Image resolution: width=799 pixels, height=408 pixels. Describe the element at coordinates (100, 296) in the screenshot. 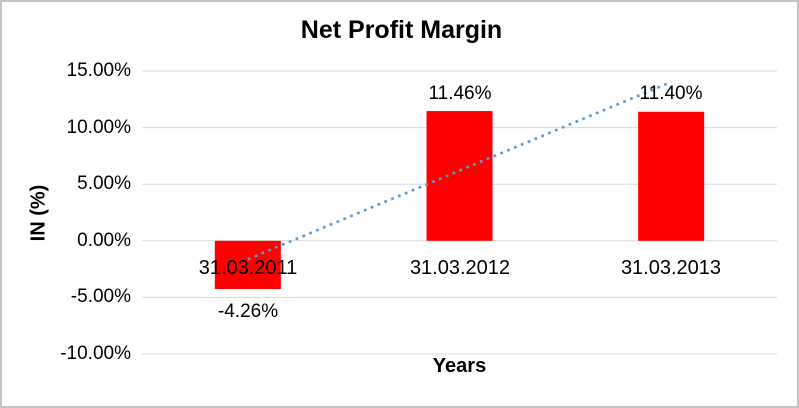

I see `y-tick-label: -5.00%` at that location.